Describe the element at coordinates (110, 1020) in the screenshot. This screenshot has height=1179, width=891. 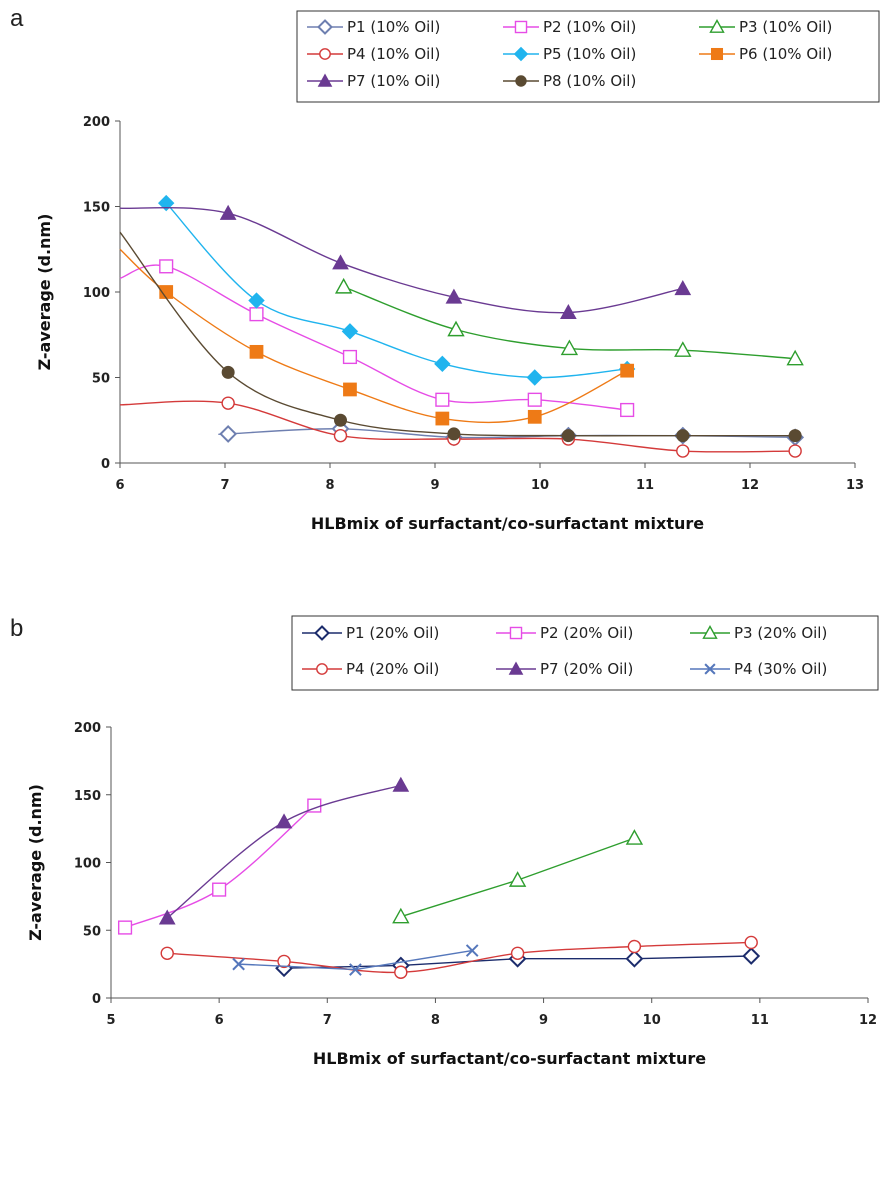
I see `x-tick-label: 5` at that location.